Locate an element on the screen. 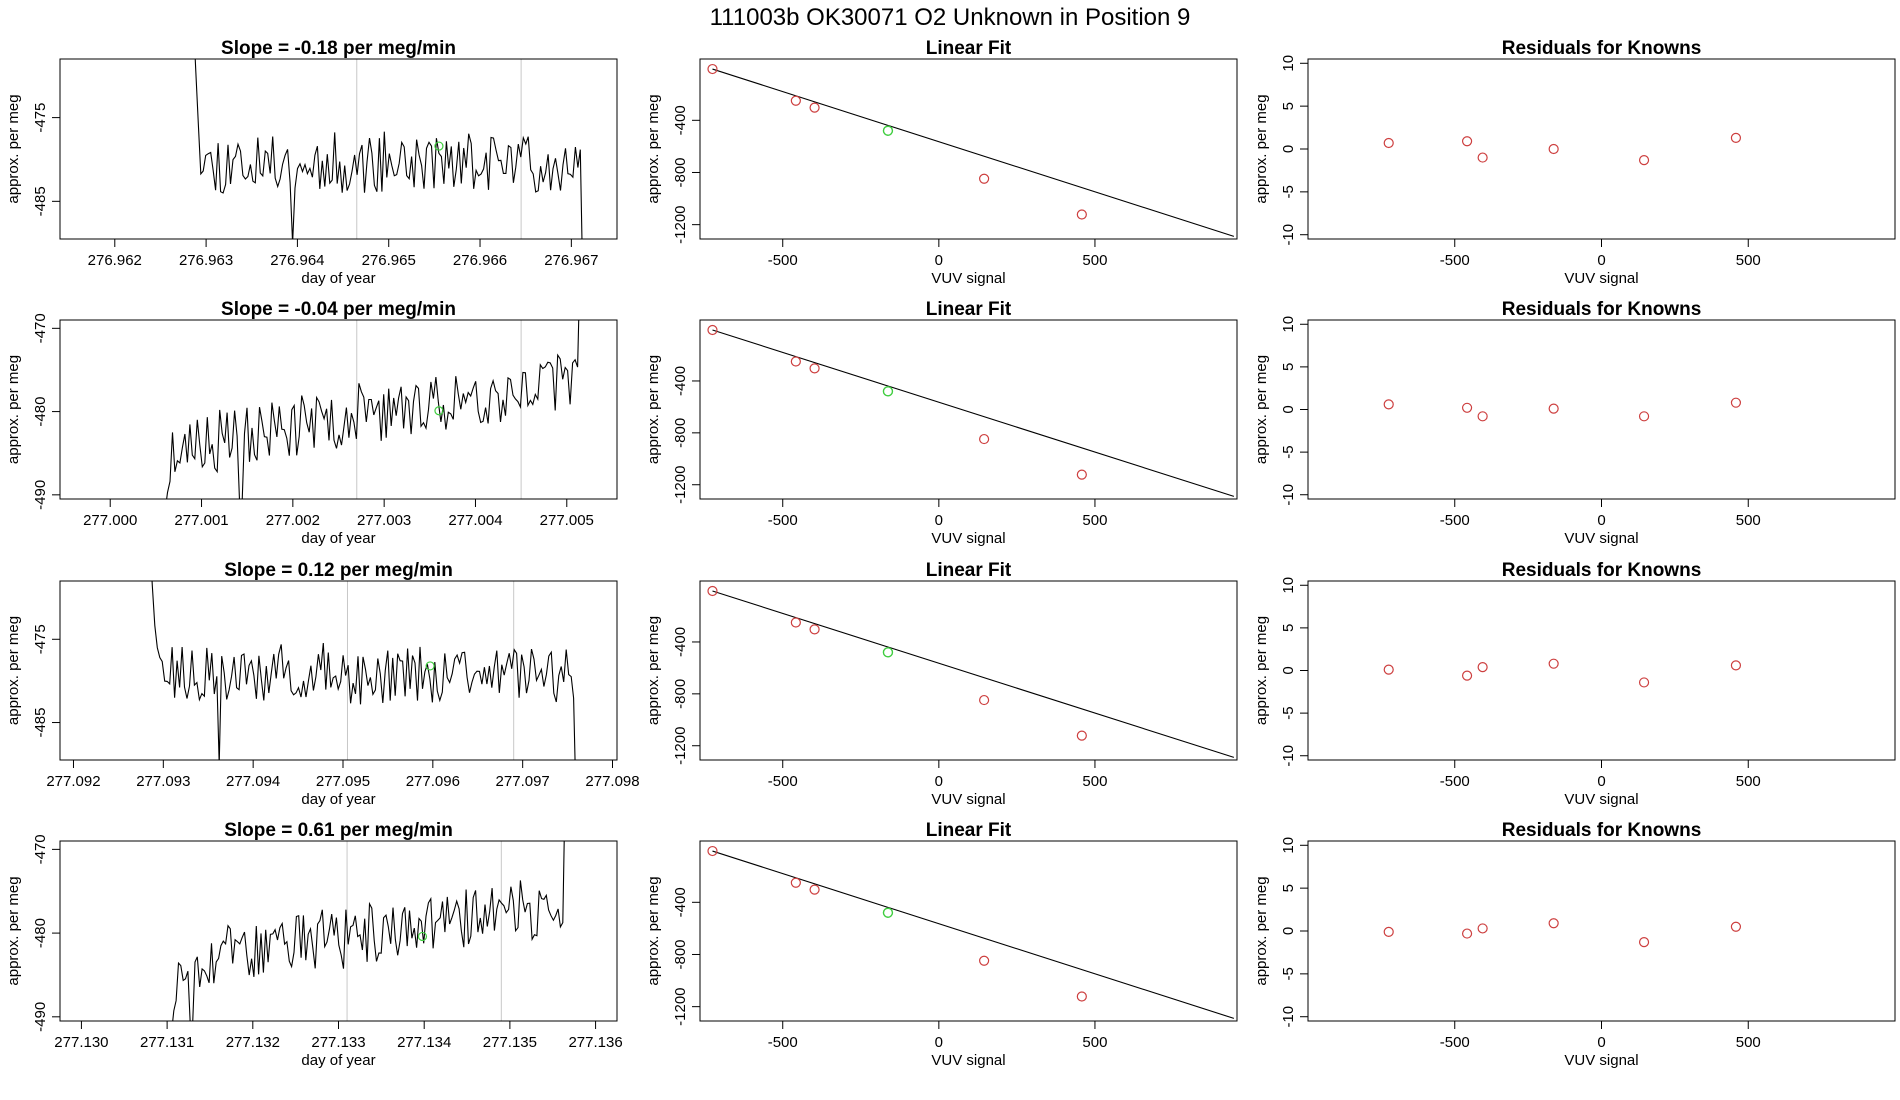 This screenshot has width=1900, height=1100. x-tick-label: 277.001 is located at coordinates (201, 520).